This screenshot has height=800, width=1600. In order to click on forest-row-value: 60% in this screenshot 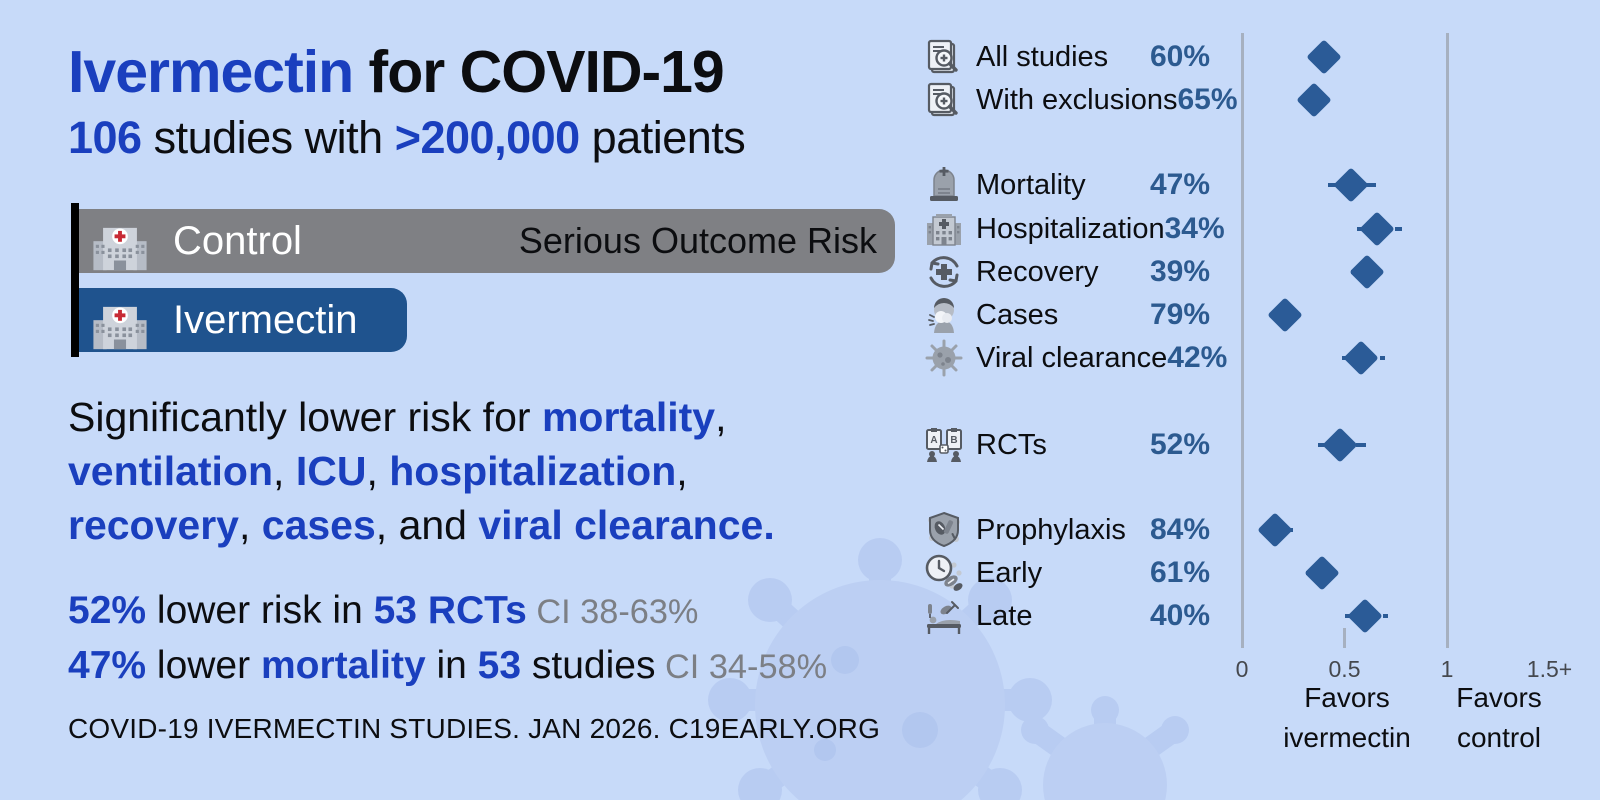, I will do `click(1179, 56)`.